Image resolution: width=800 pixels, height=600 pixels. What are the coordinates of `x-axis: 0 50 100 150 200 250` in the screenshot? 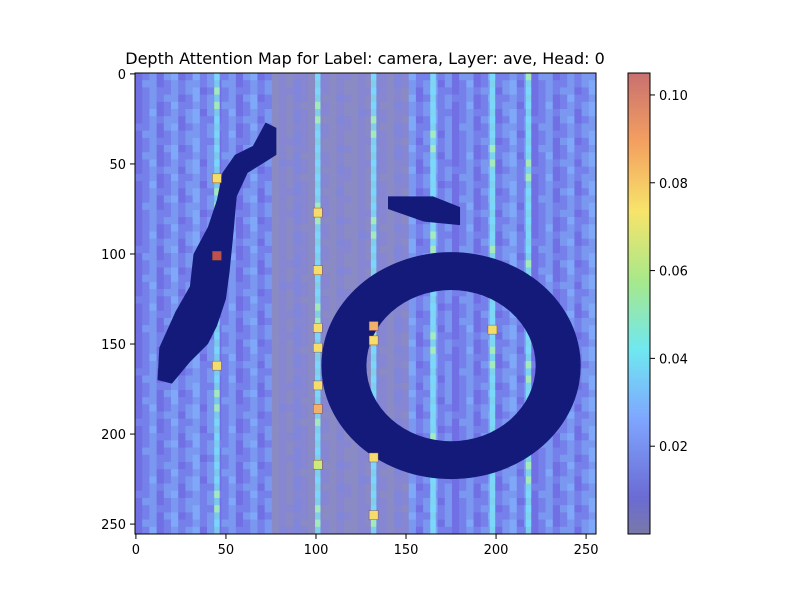 It's located at (365, 546).